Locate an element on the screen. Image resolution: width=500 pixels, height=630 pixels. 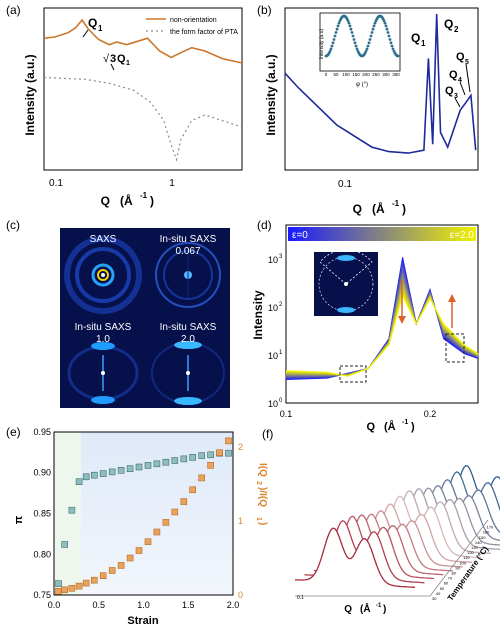
panel-a-xlabel-exp: -1 is located at coordinates (144, 195).